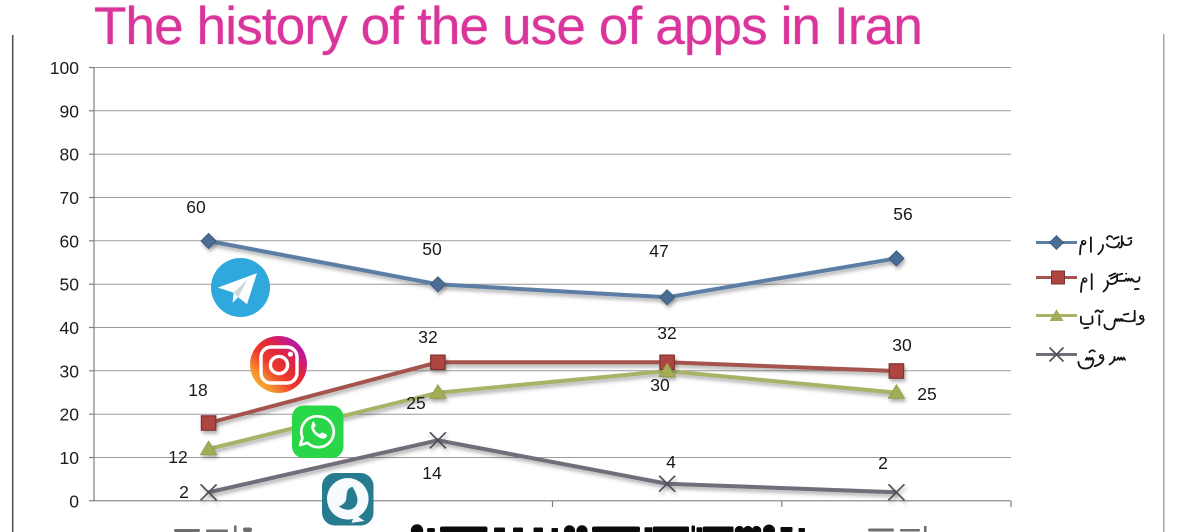  I want to click on svg-text: 14, so click(432, 473).